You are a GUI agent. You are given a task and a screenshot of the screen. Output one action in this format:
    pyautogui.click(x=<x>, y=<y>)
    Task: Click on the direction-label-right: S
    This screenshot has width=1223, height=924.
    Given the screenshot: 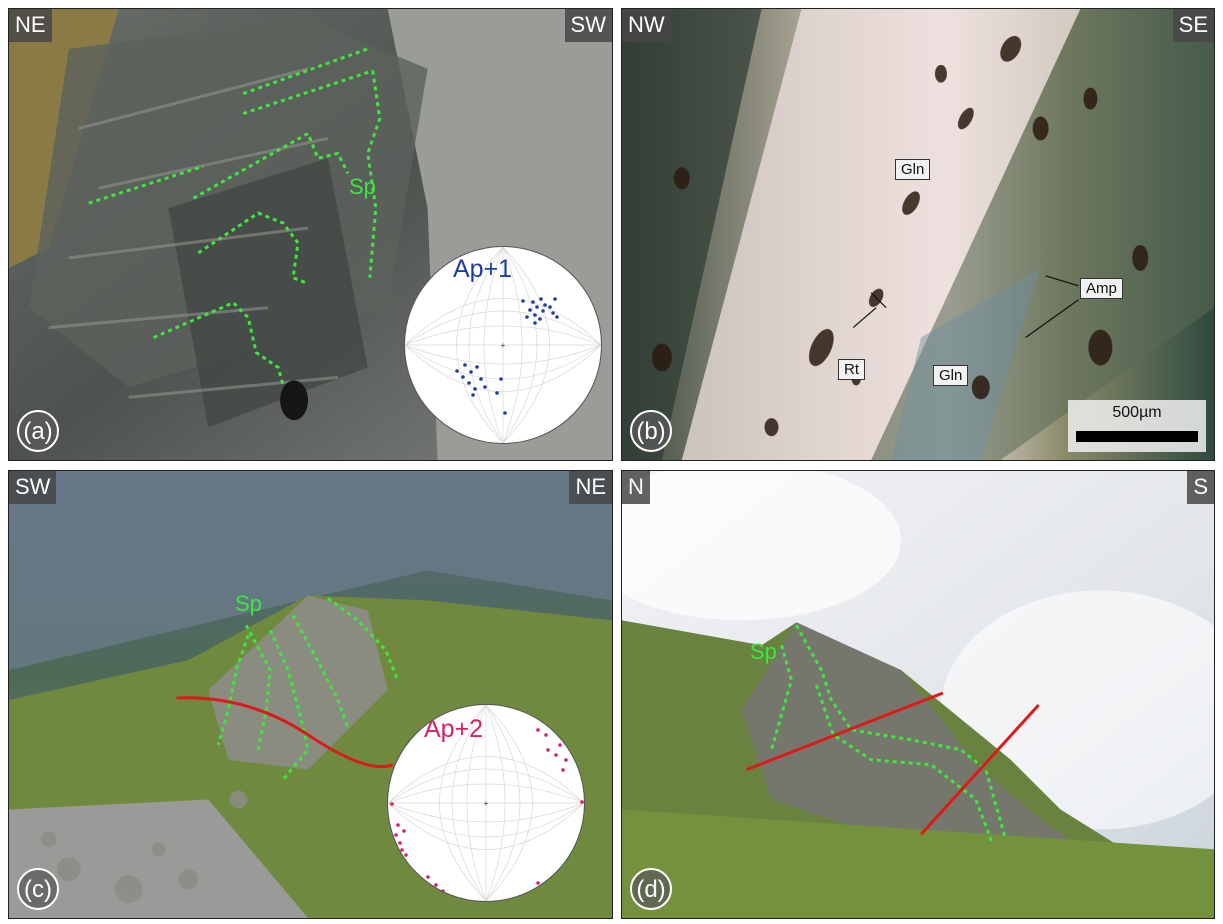 What is the action you would take?
    pyautogui.click(x=1200, y=487)
    